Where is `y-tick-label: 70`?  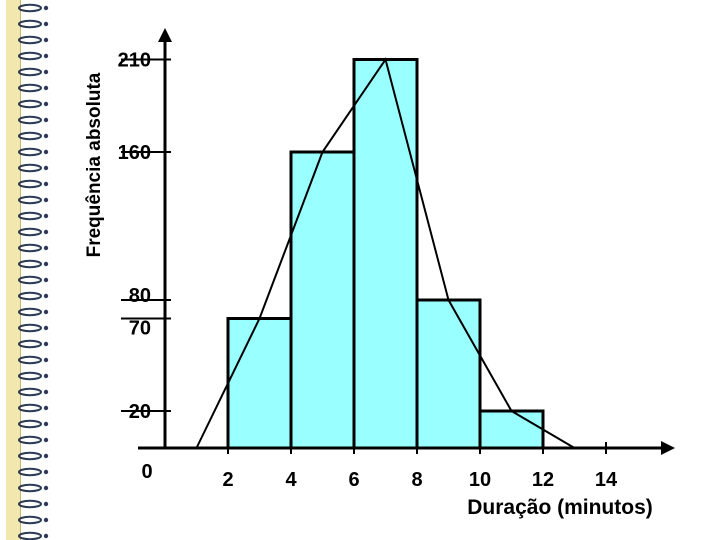 y-tick-label: 70 is located at coordinates (140, 329).